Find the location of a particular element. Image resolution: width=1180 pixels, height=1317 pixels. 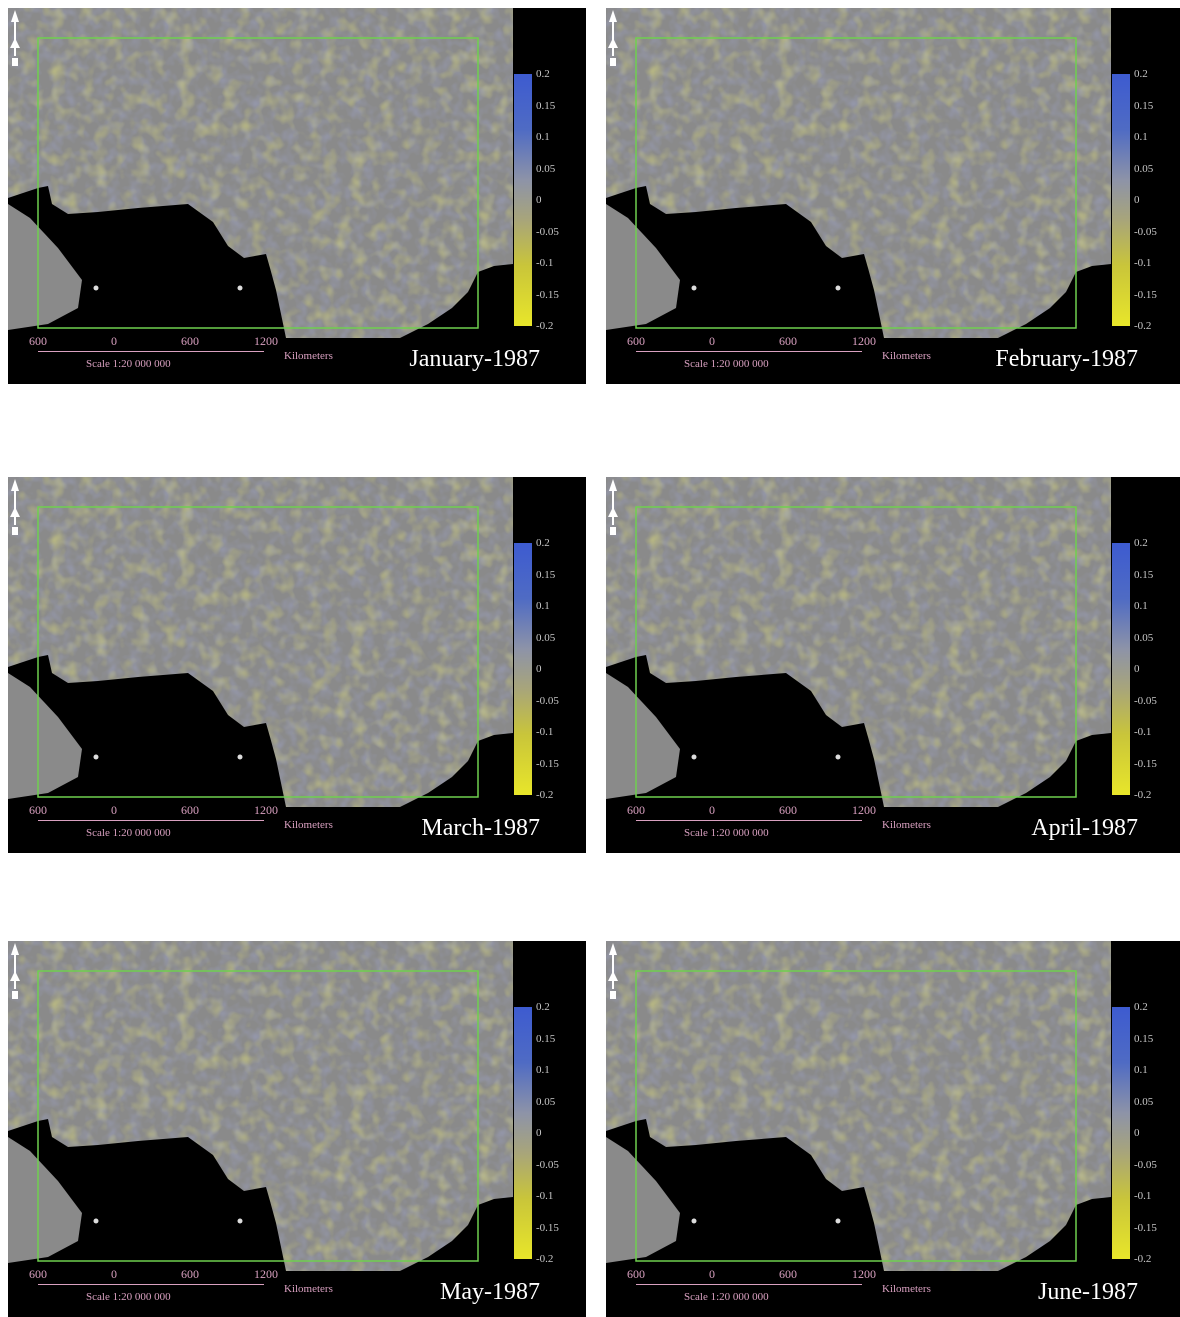

panel-title: February-1987 is located at coordinates (1066, 359).